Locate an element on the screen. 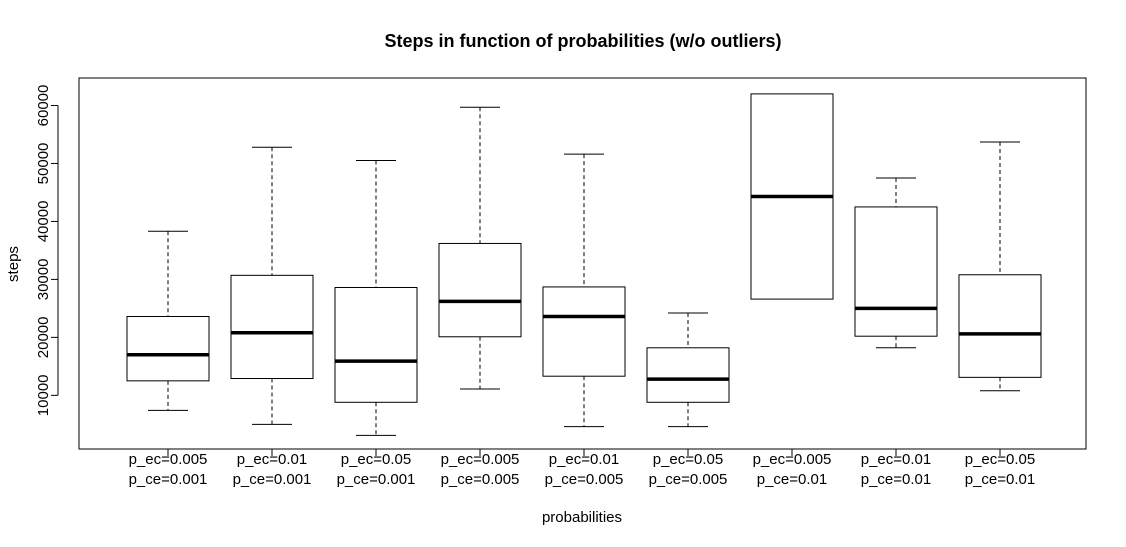  y-axis-label: steps is located at coordinates (13, 264).